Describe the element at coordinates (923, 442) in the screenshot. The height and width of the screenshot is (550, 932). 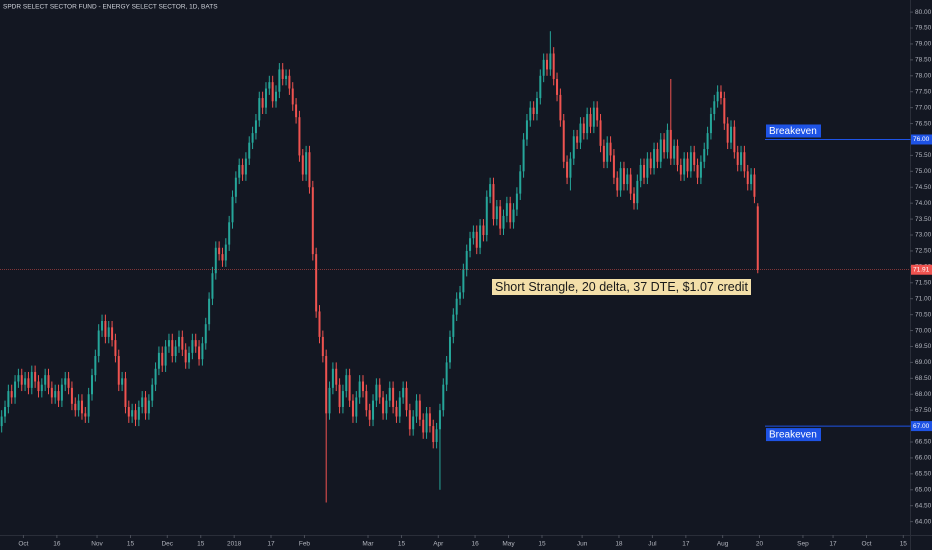
I see `y-tick-label: 66.50` at that location.